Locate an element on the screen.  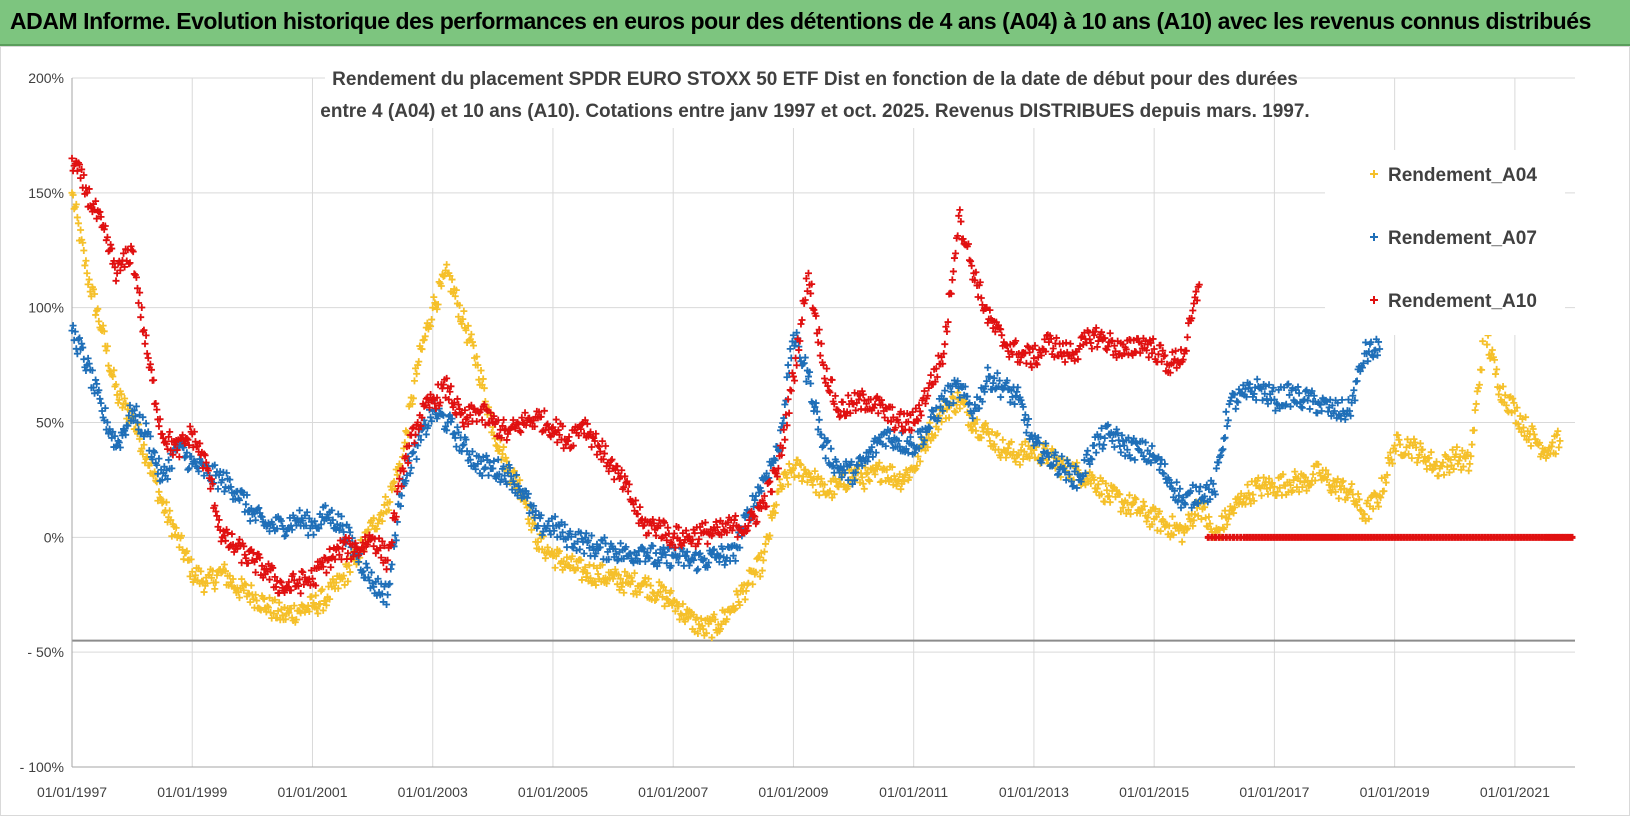
x-tick-label: 01/01/1997 is located at coordinates (72, 792).